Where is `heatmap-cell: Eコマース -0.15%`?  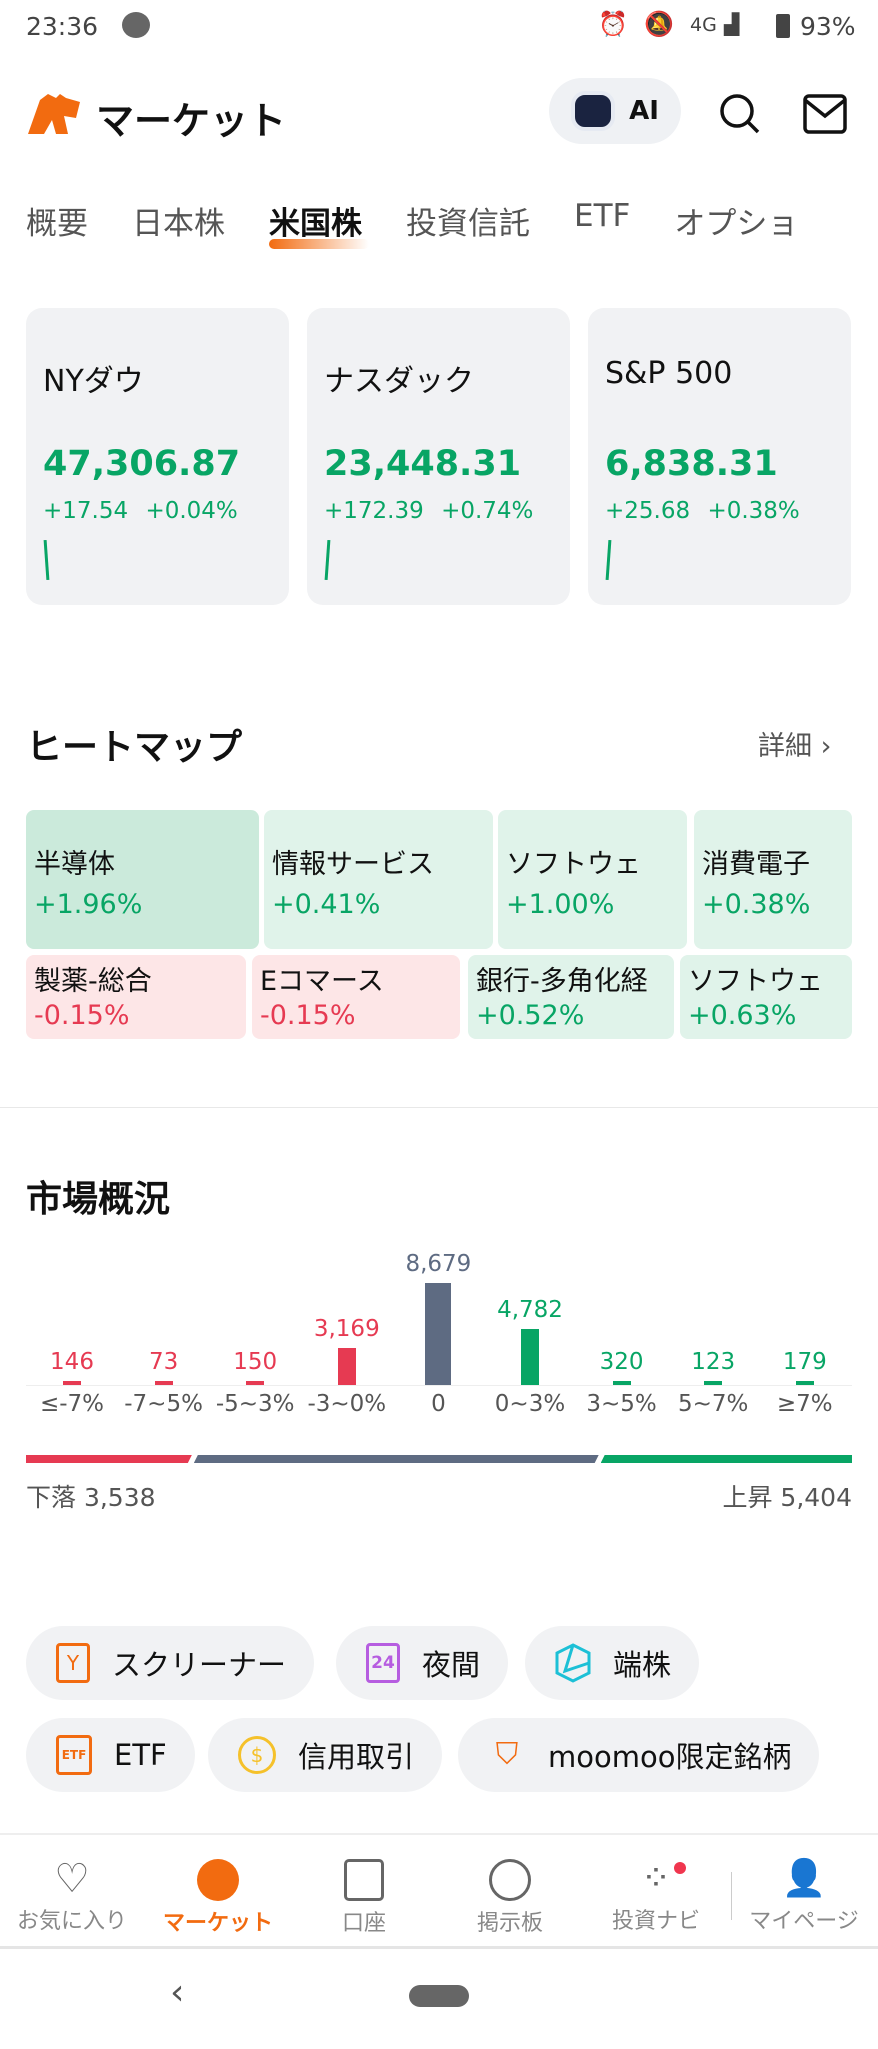
heatmap-cell: Eコマース -0.15% is located at coordinates (356, 997).